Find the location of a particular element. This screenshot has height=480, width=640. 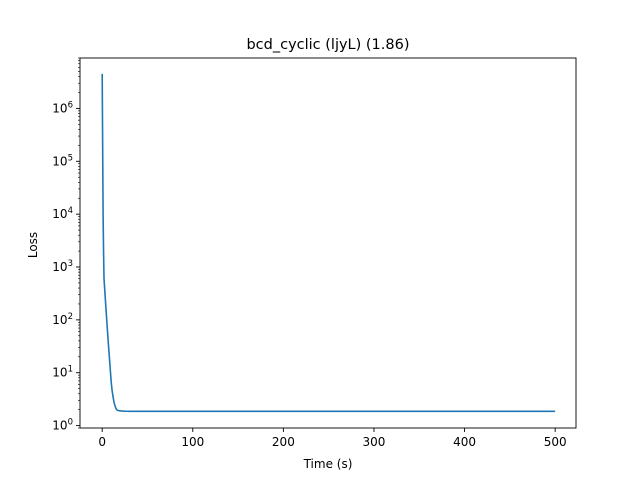

y-axis-label: Loss is located at coordinates (33, 245).